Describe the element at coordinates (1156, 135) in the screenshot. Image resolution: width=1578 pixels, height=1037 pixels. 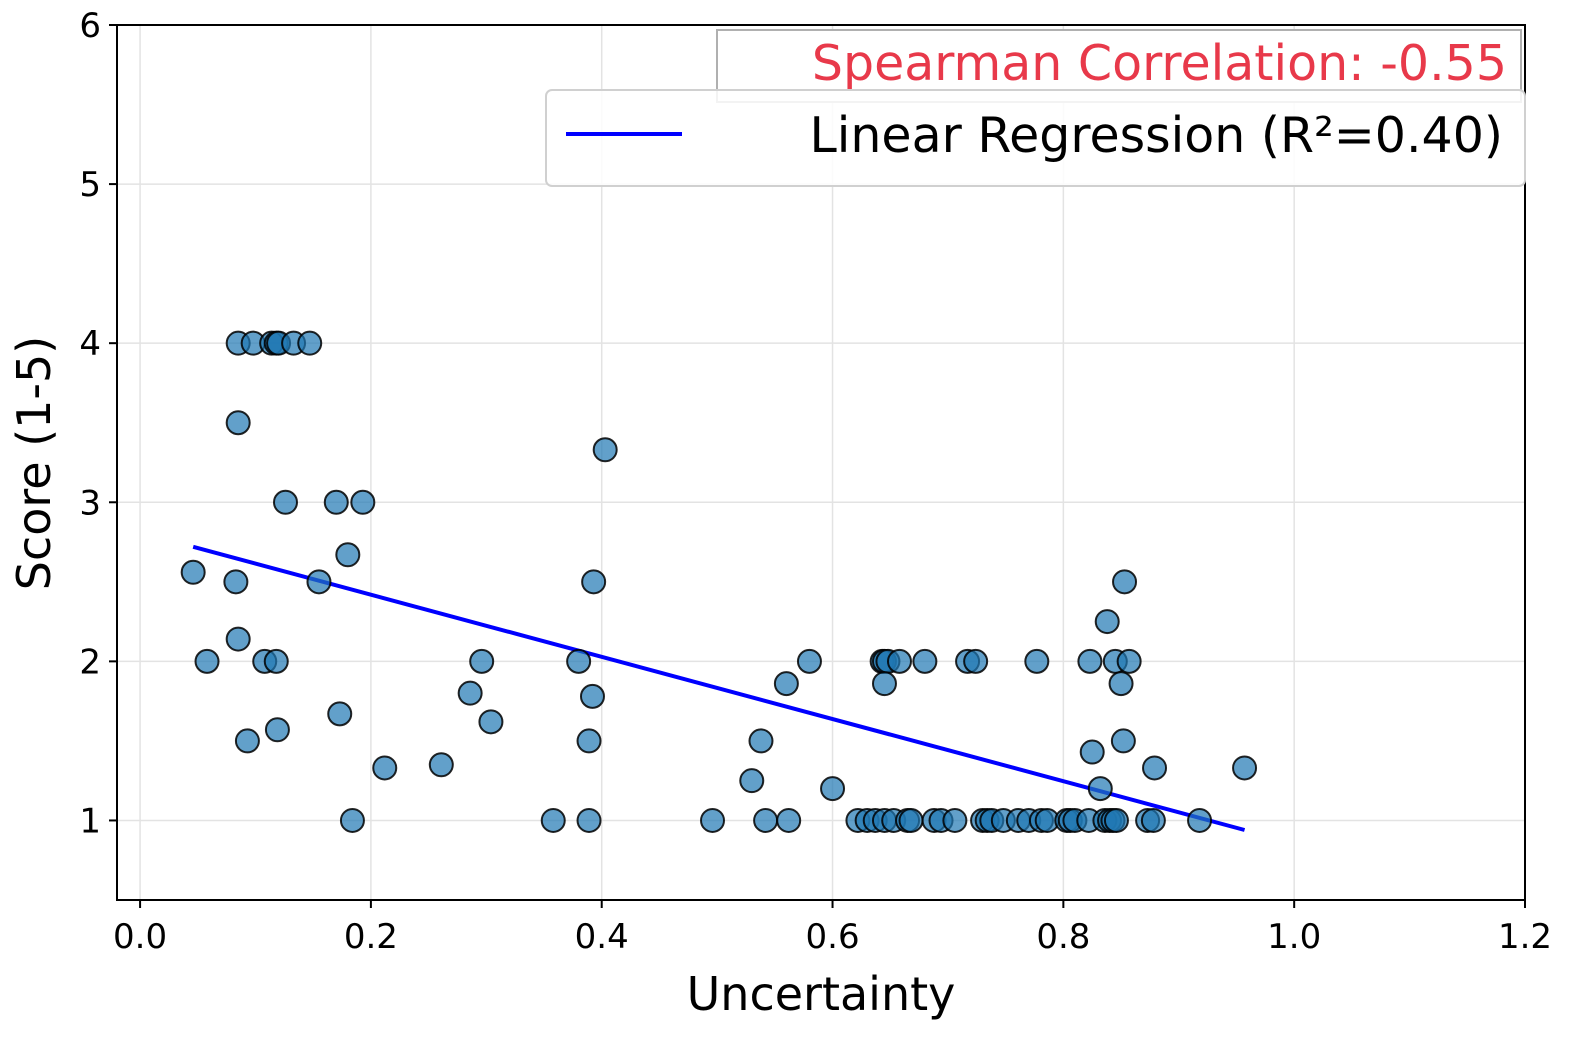
I see `legend-entry-label: Linear Regression (R²=0.40)` at that location.